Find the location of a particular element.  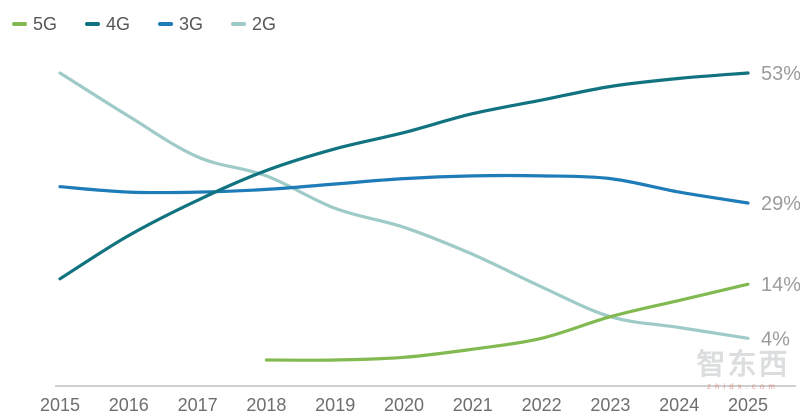

legend-label-4g: 4G is located at coordinates (118, 24).